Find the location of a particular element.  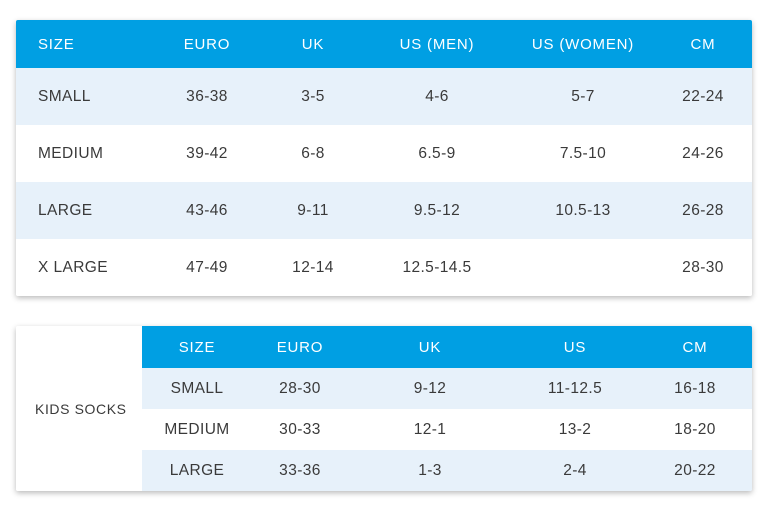

value-cell: 24-26 is located at coordinates (703, 153).